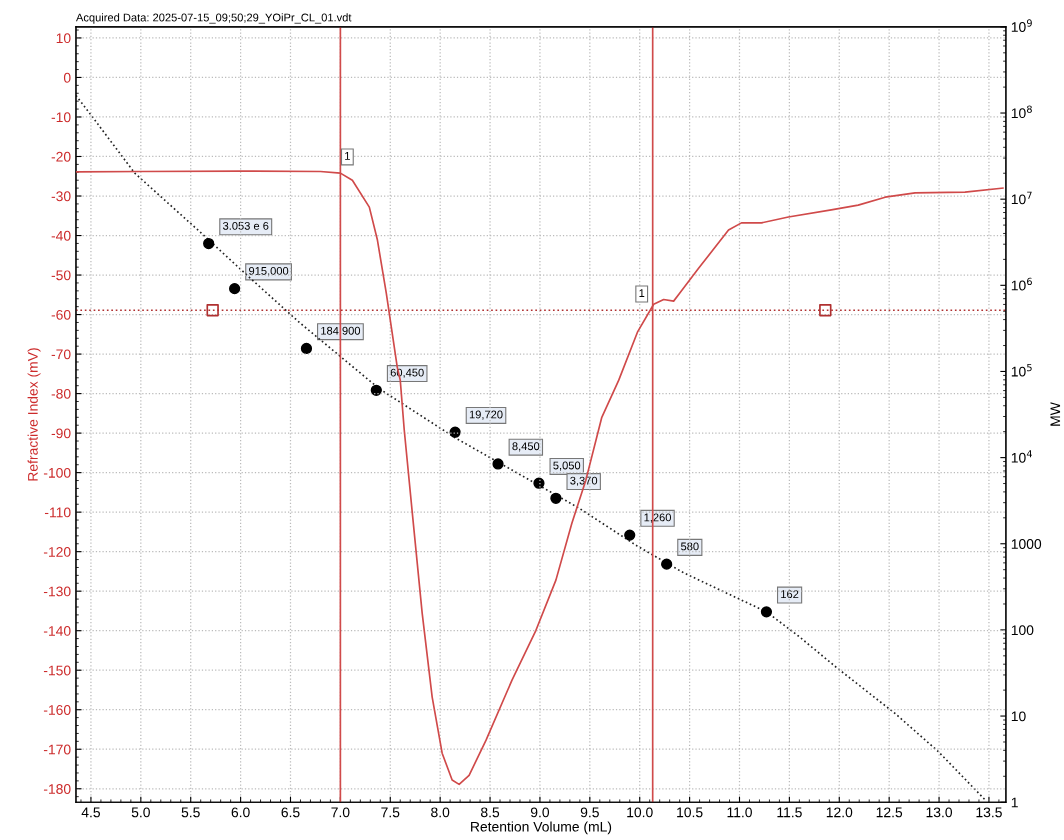 The height and width of the screenshot is (840, 1064). I want to click on chart-title: Acquired Data: 2025-07-15_09;50;29_YOiPr_CL_01.vdt, so click(213, 18).